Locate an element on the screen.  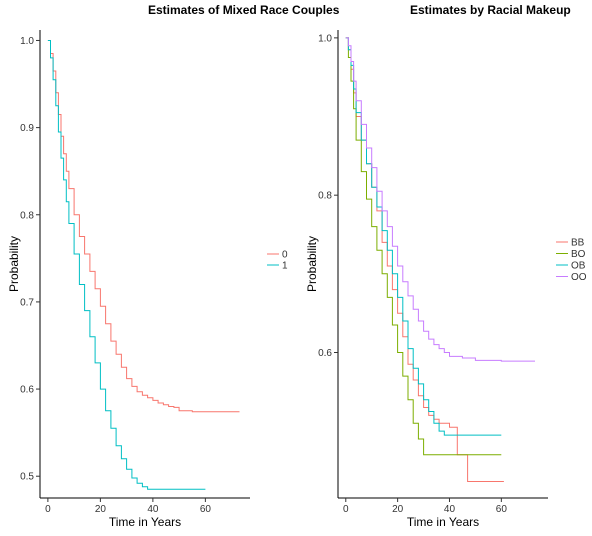
chart-2-legend-label-bb: BB is located at coordinates (578, 243).